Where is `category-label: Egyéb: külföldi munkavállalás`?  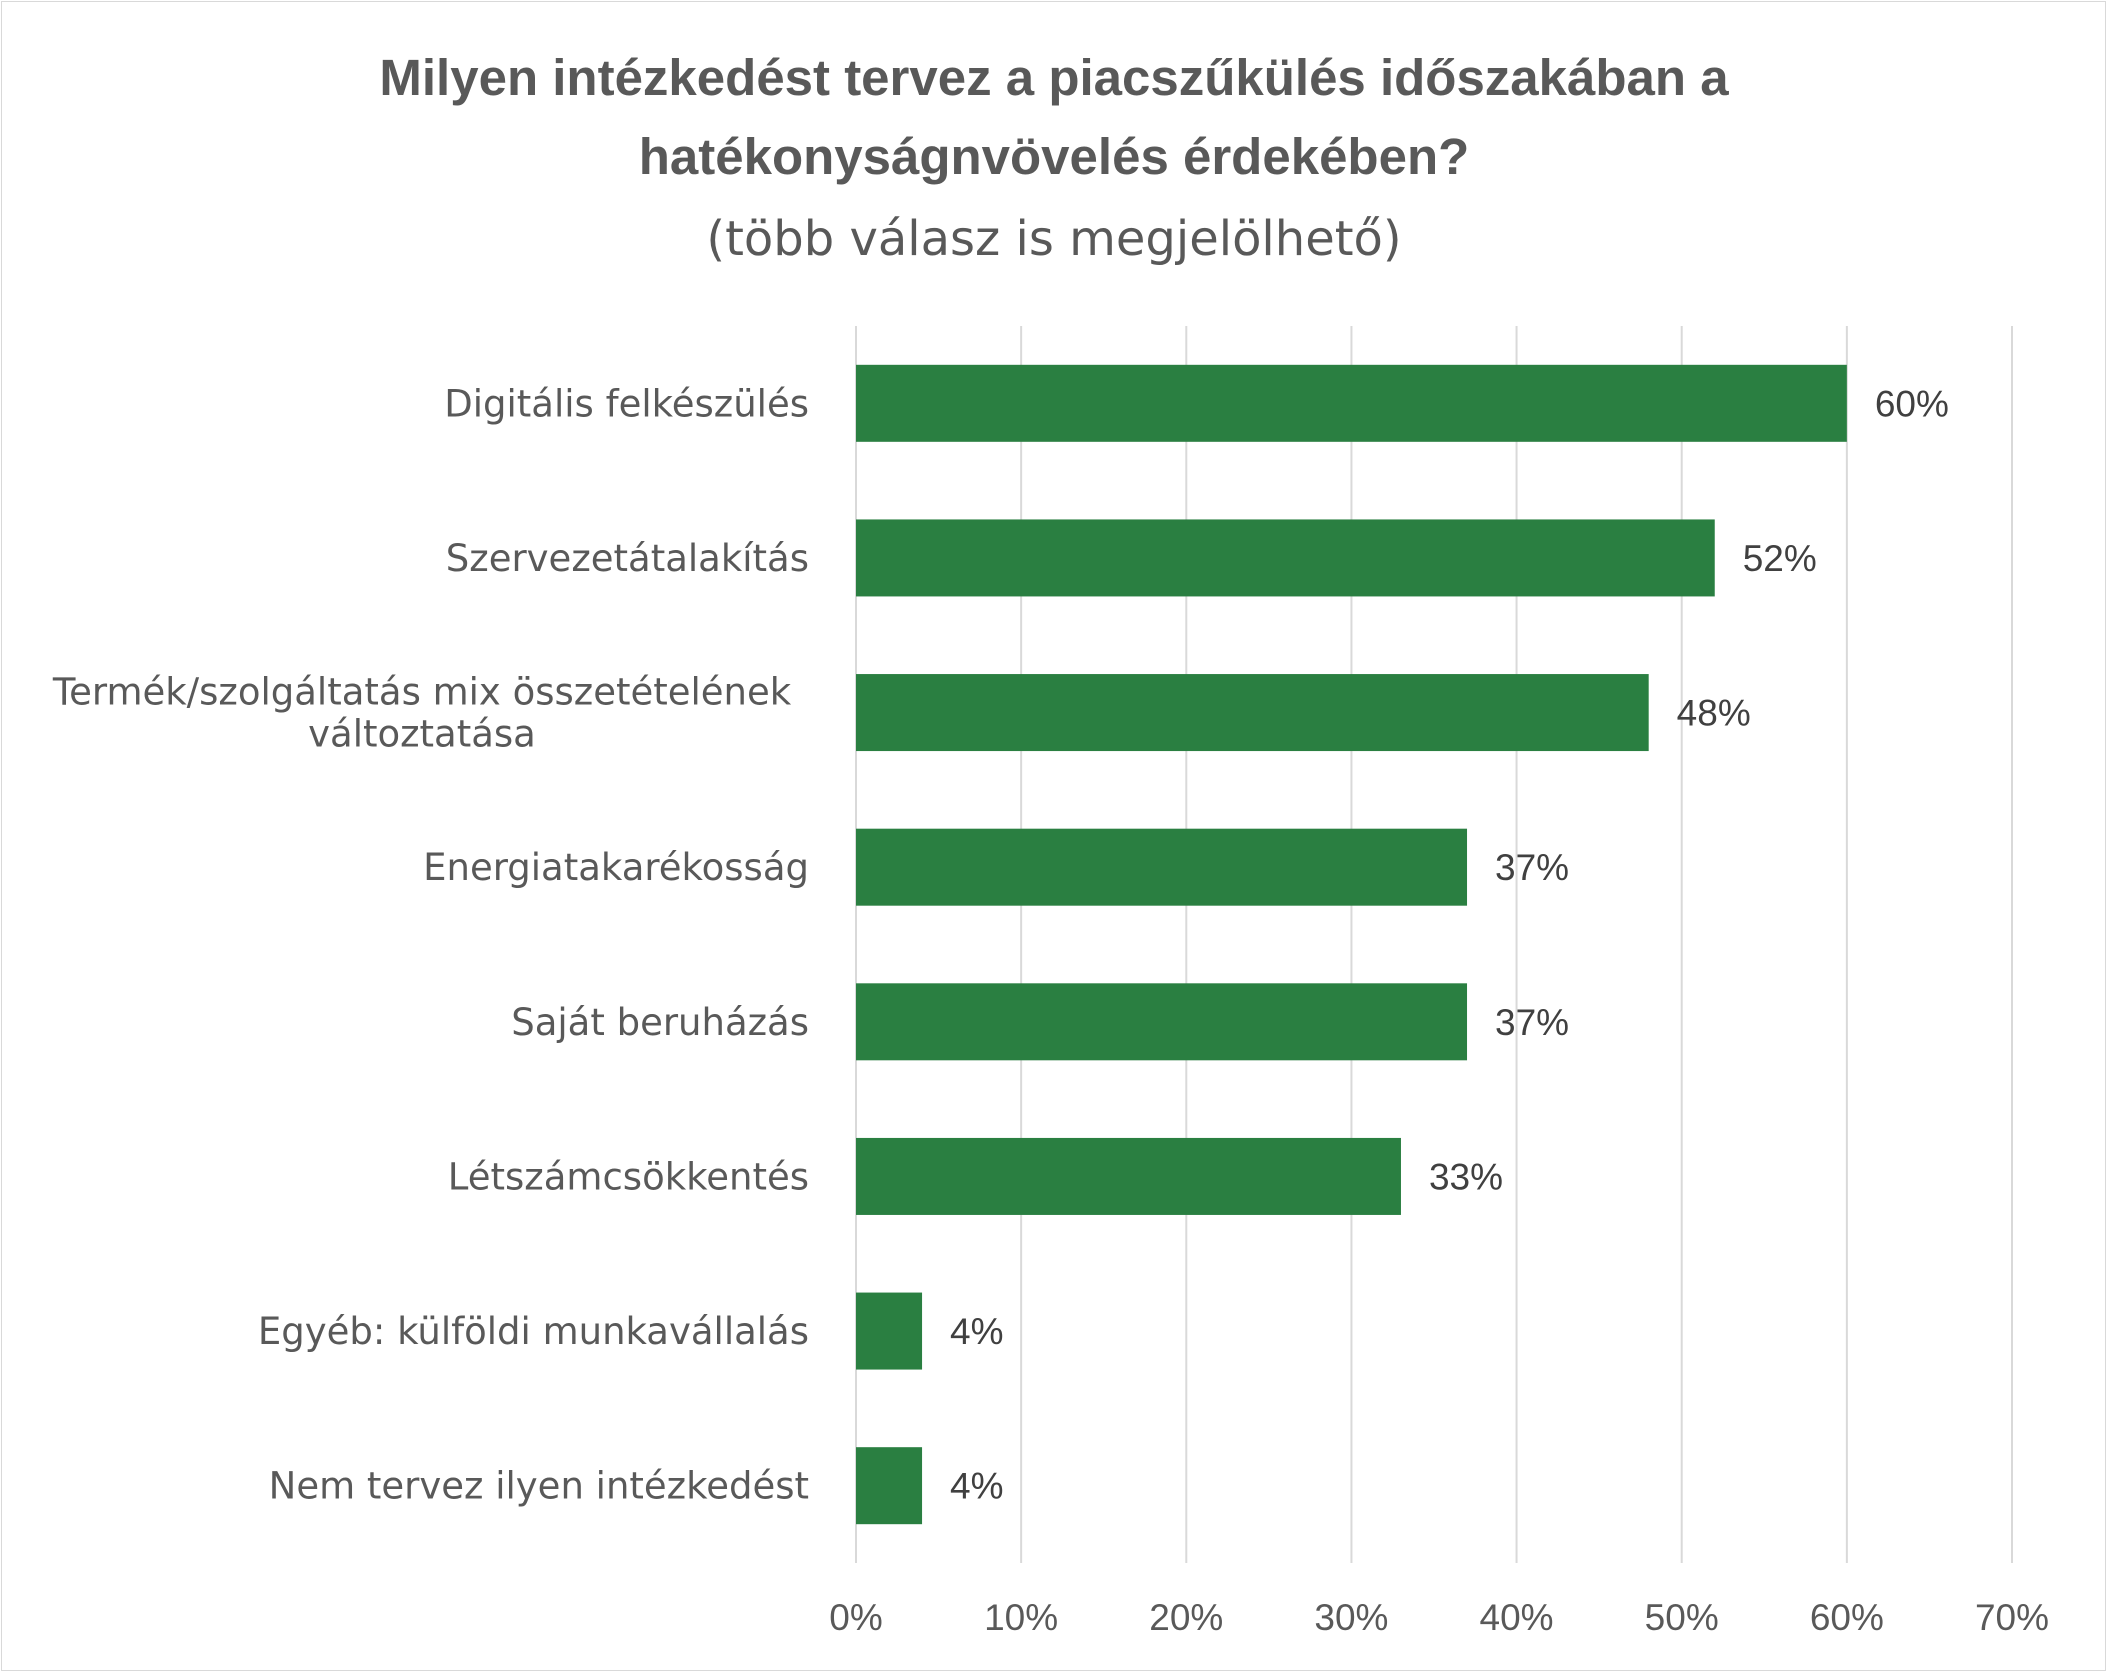 category-label: Egyéb: külföldi munkavállalás is located at coordinates (533, 1331).